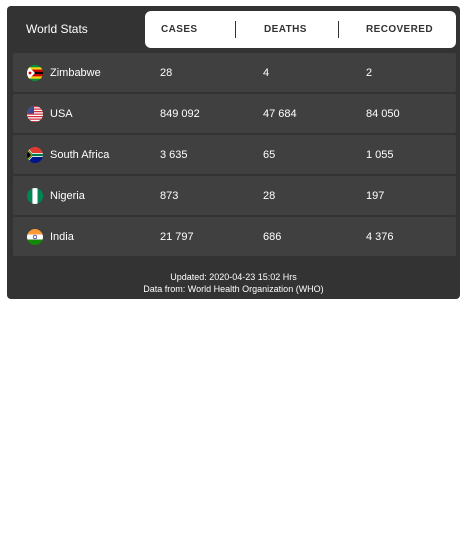 The width and height of the screenshot is (466, 536). I want to click on country-name: USA, so click(61, 114).